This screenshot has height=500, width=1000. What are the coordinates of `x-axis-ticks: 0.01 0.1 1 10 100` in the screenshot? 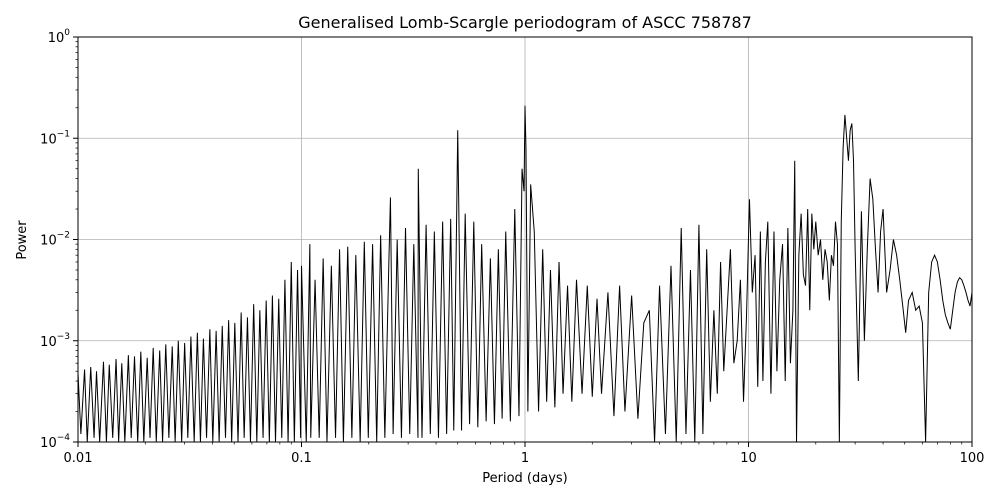 It's located at (524, 454).